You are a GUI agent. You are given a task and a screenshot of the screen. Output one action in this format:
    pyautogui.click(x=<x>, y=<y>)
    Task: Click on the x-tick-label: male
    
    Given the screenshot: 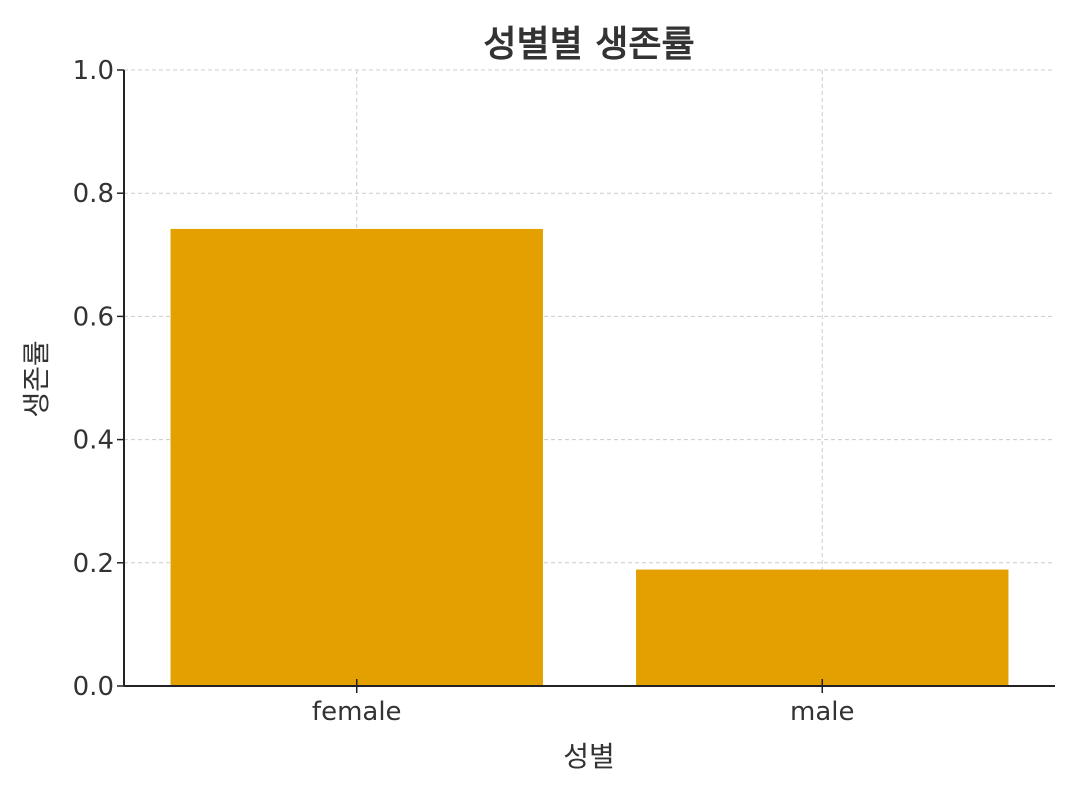 What is the action you would take?
    pyautogui.click(x=822, y=712)
    